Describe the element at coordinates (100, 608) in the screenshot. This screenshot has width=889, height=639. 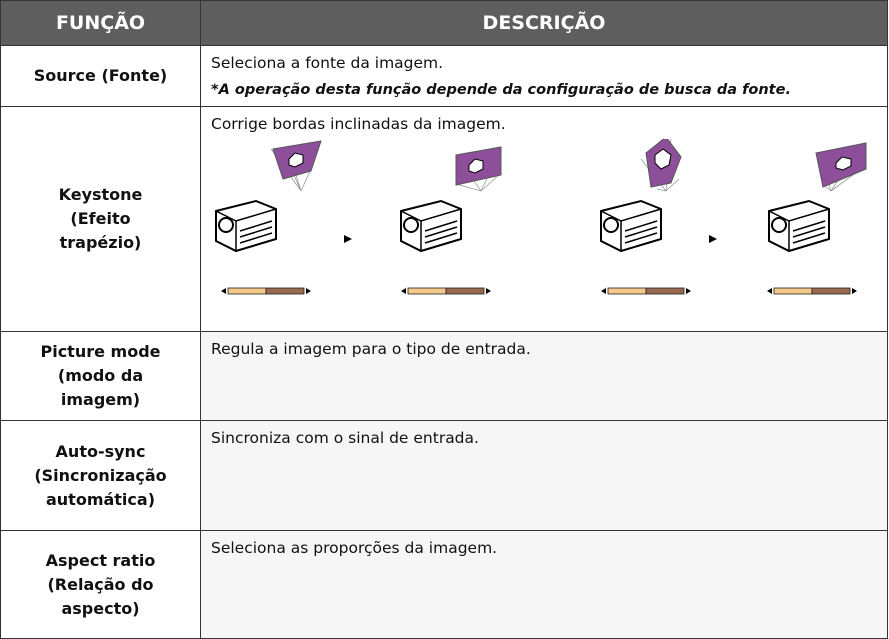
I see `function-text: aspecto)` at that location.